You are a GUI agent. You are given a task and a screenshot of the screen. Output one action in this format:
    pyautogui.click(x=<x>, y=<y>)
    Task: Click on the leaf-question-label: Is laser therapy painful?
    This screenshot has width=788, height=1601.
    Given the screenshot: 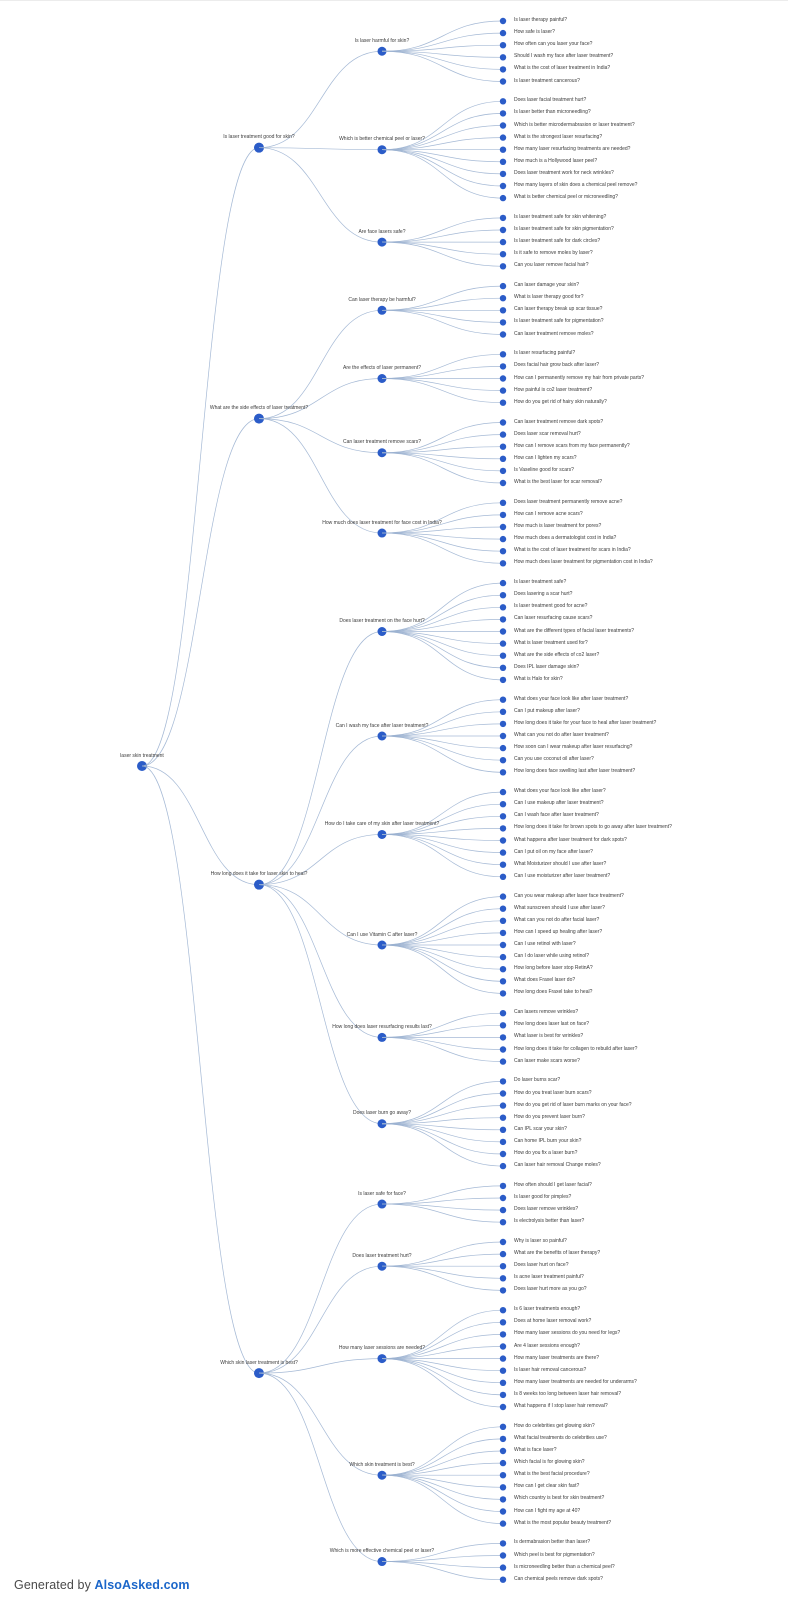 What is the action you would take?
    pyautogui.click(x=541, y=20)
    